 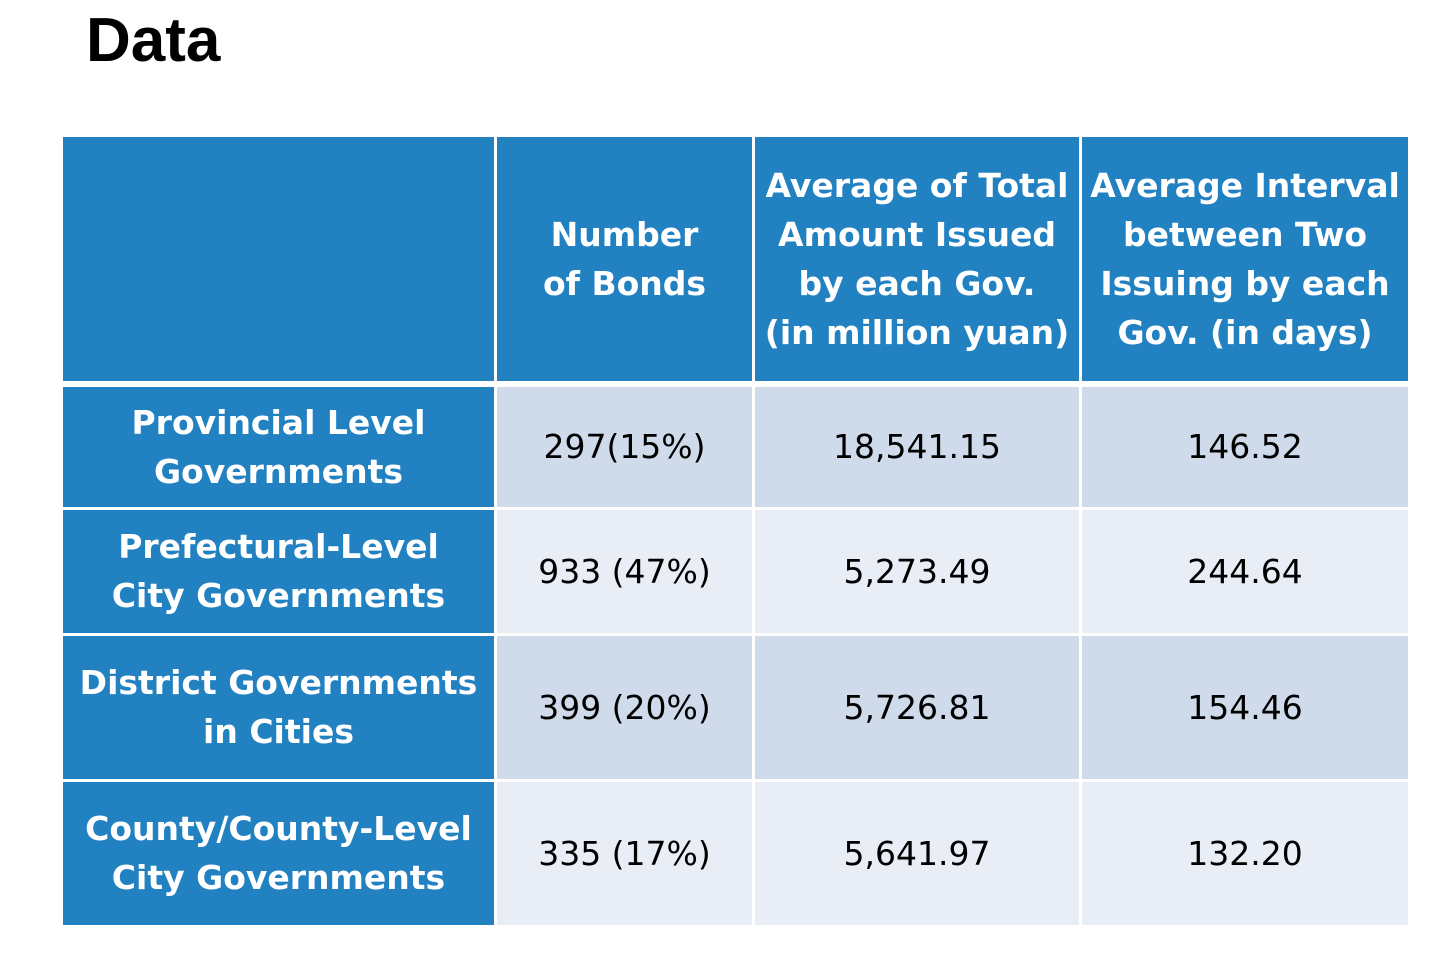 What do you see at coordinates (278, 446) in the screenshot?
I see `row-label: Provincial Level Governments` at bounding box center [278, 446].